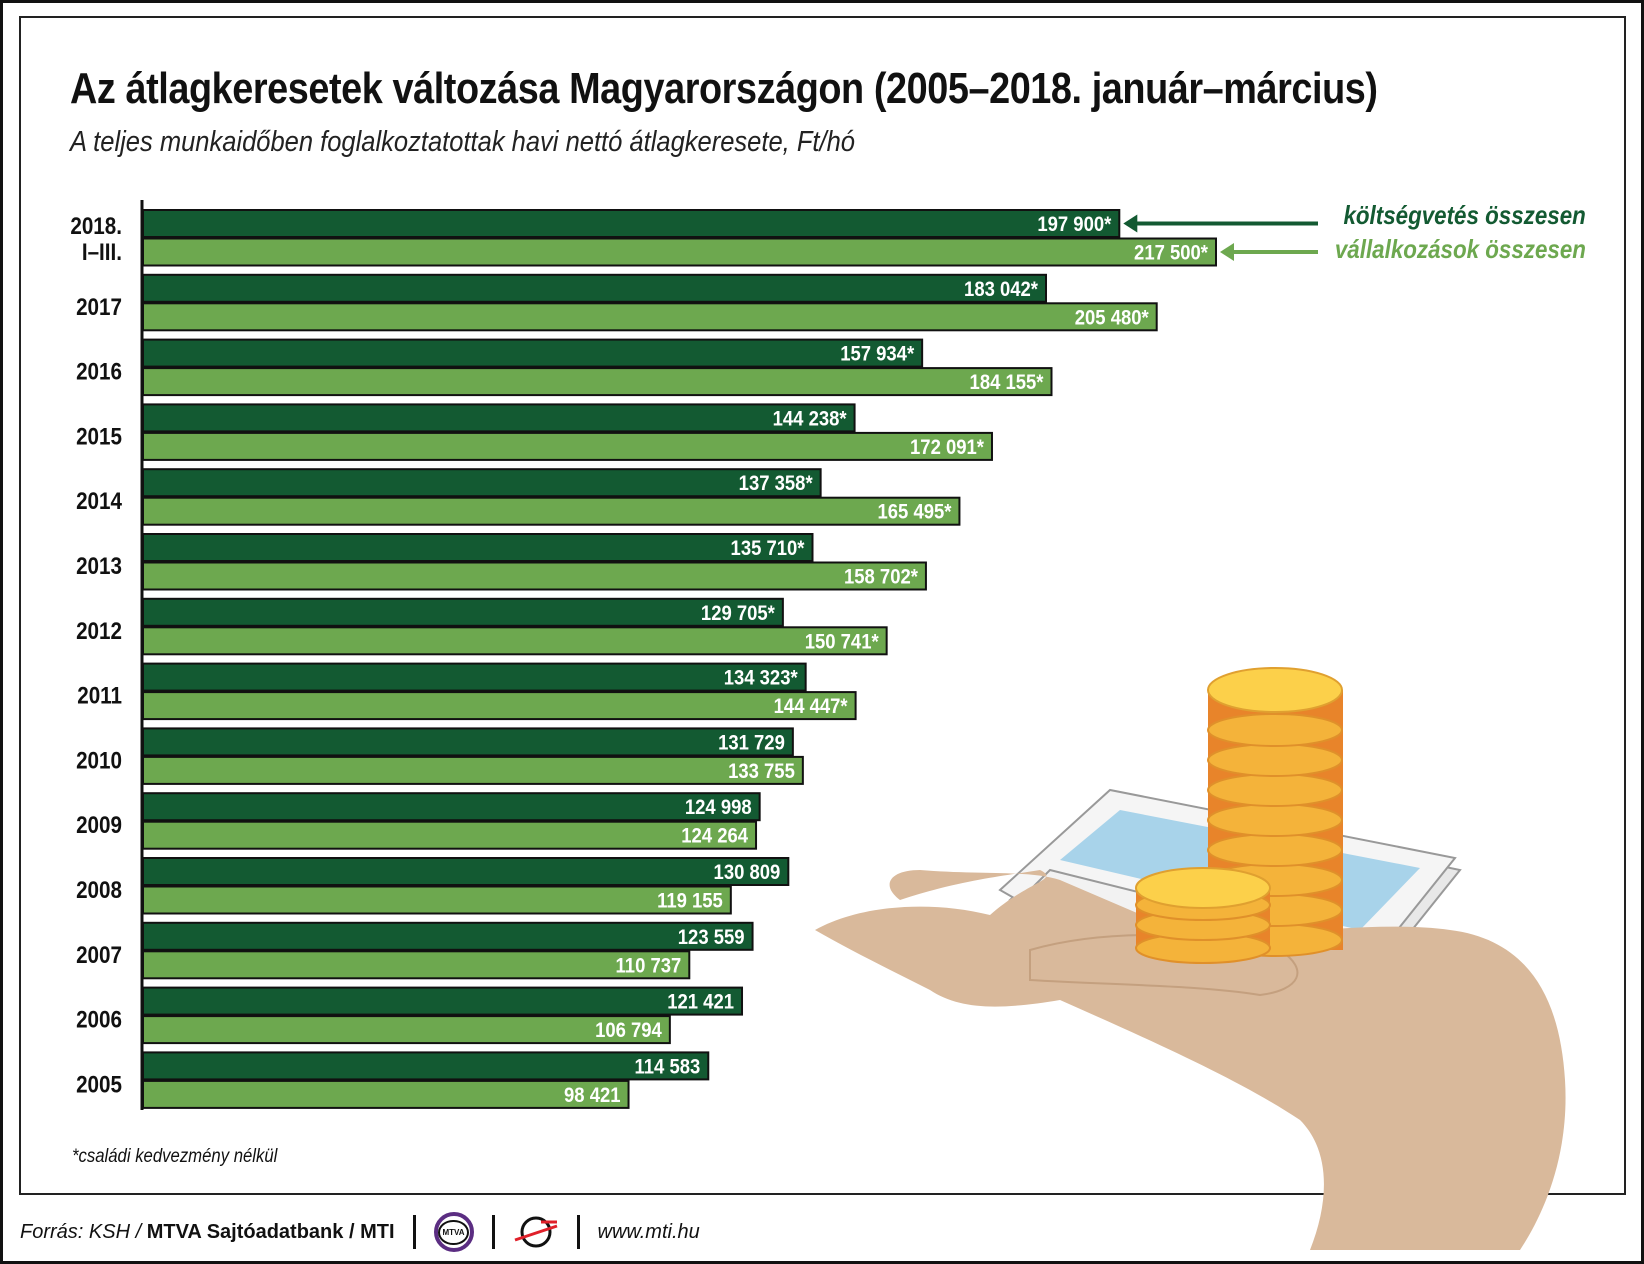 Image resolution: width=1644 pixels, height=1264 pixels. I want to click on data-label: 150 741*, so click(842, 641).